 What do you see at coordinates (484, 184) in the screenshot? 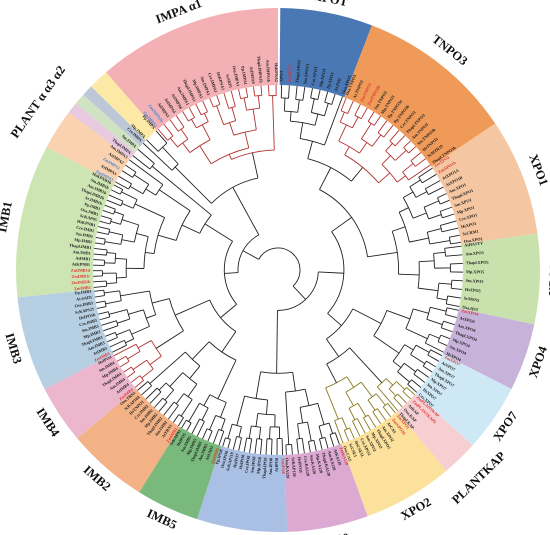
I see `clade-sector-xpo1` at bounding box center [484, 184].